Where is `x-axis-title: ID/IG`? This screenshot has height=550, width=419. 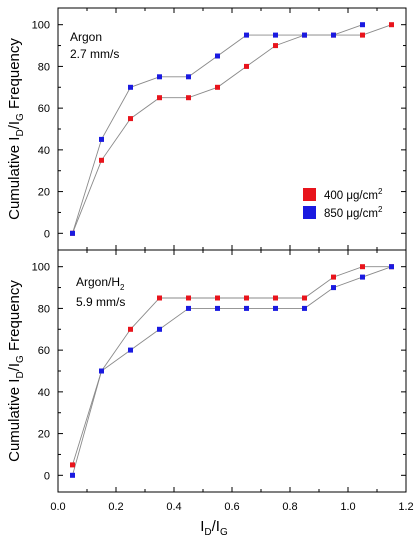 x-axis-title: ID/IG is located at coordinates (214, 528).